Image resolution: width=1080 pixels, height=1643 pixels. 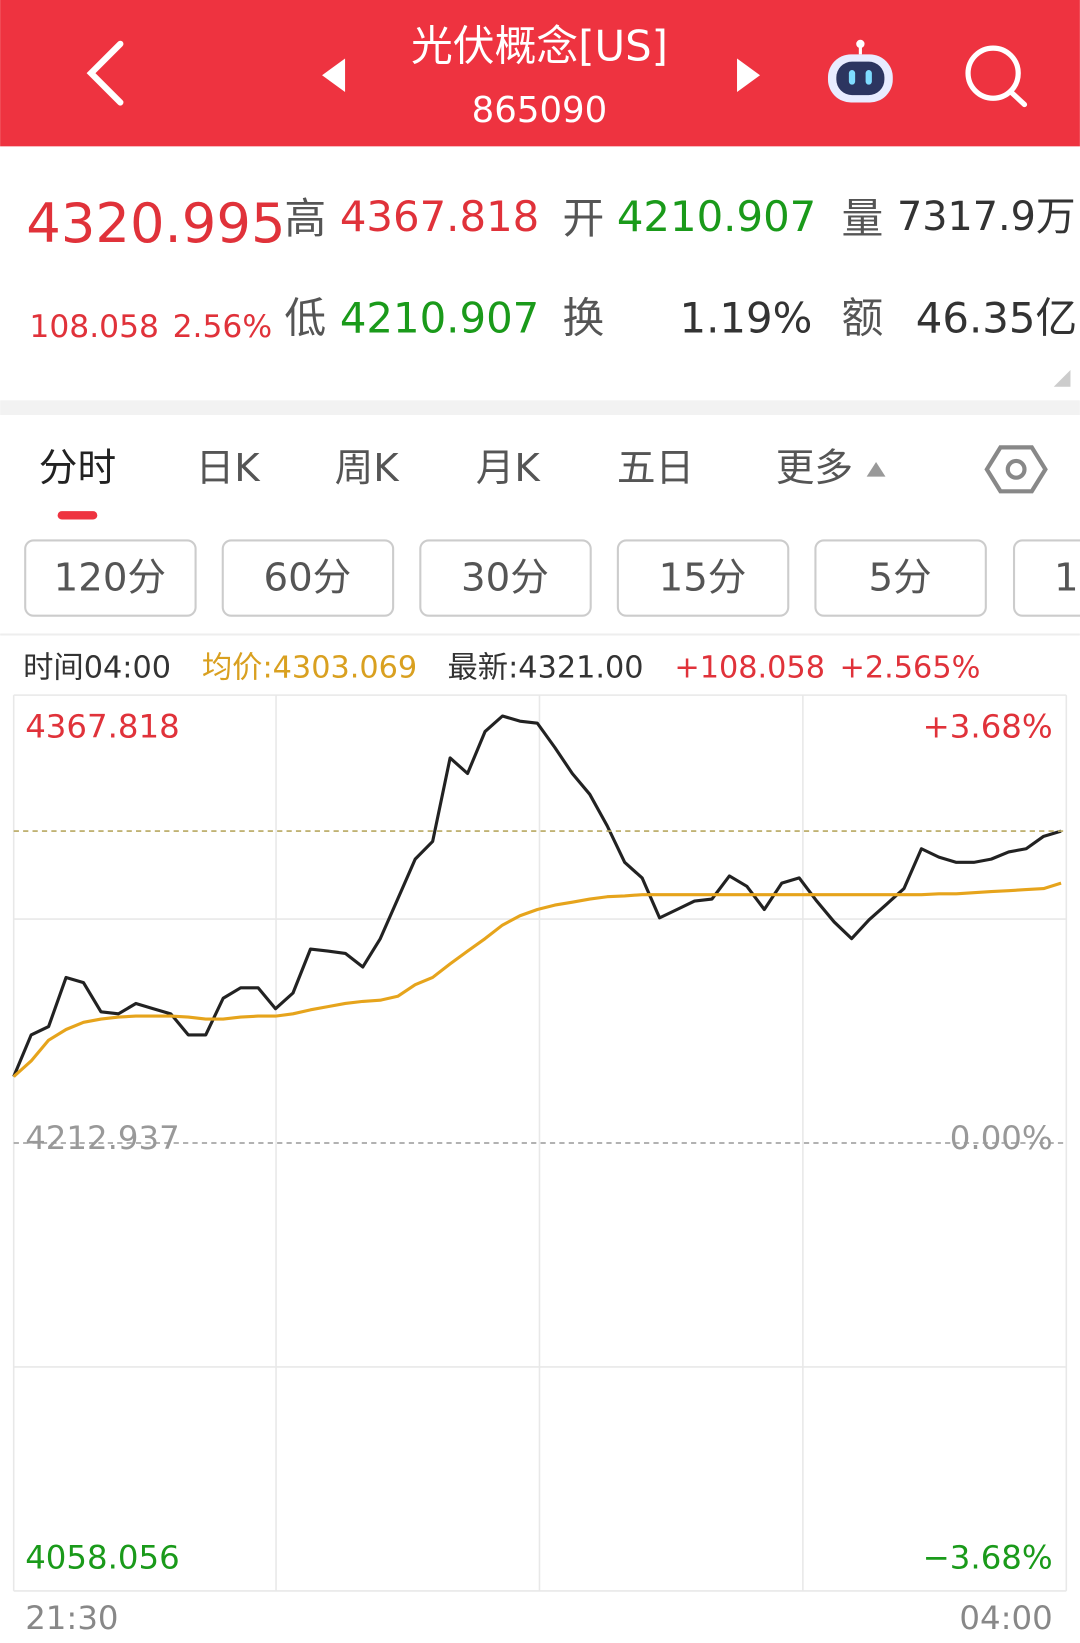 What do you see at coordinates (223, 327) in the screenshot?
I see `change-pct: 2.56%` at bounding box center [223, 327].